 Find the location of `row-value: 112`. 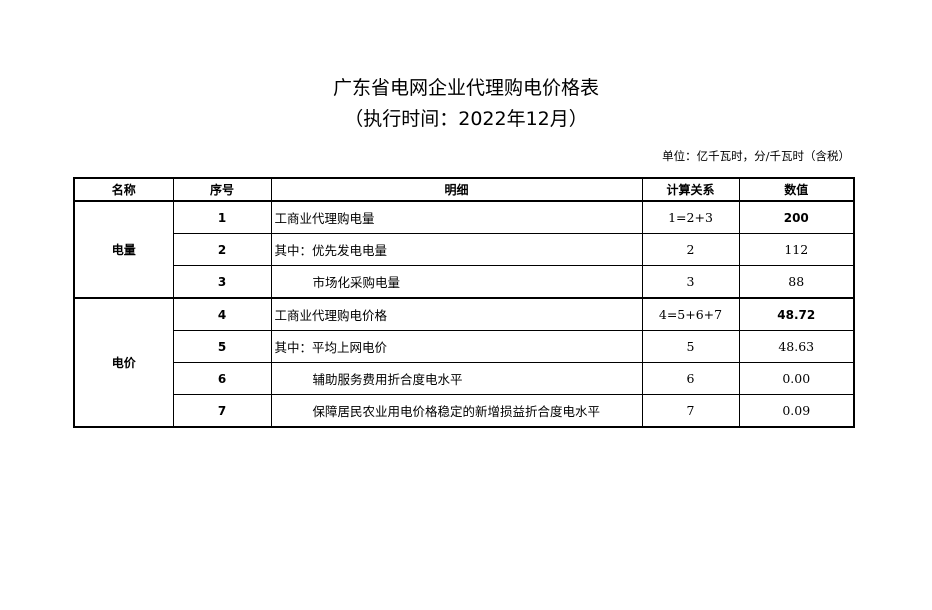

row-value: 112 is located at coordinates (796, 249).